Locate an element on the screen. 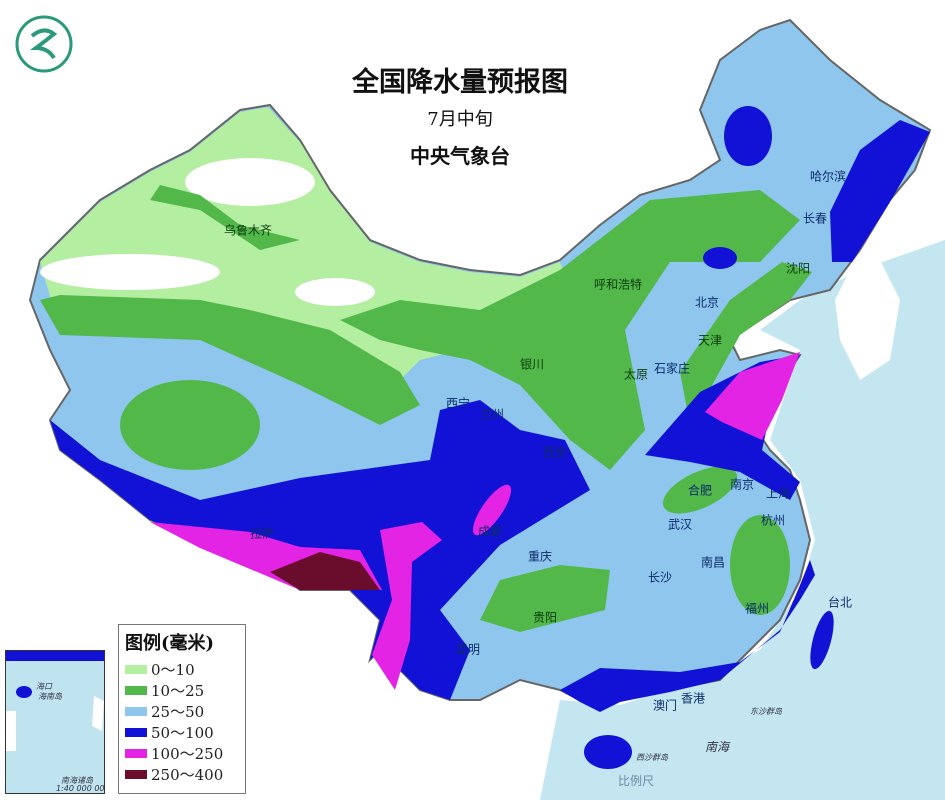 Image resolution: width=945 pixels, height=800 pixels. zone-50-100-ne is located at coordinates (748, 136).